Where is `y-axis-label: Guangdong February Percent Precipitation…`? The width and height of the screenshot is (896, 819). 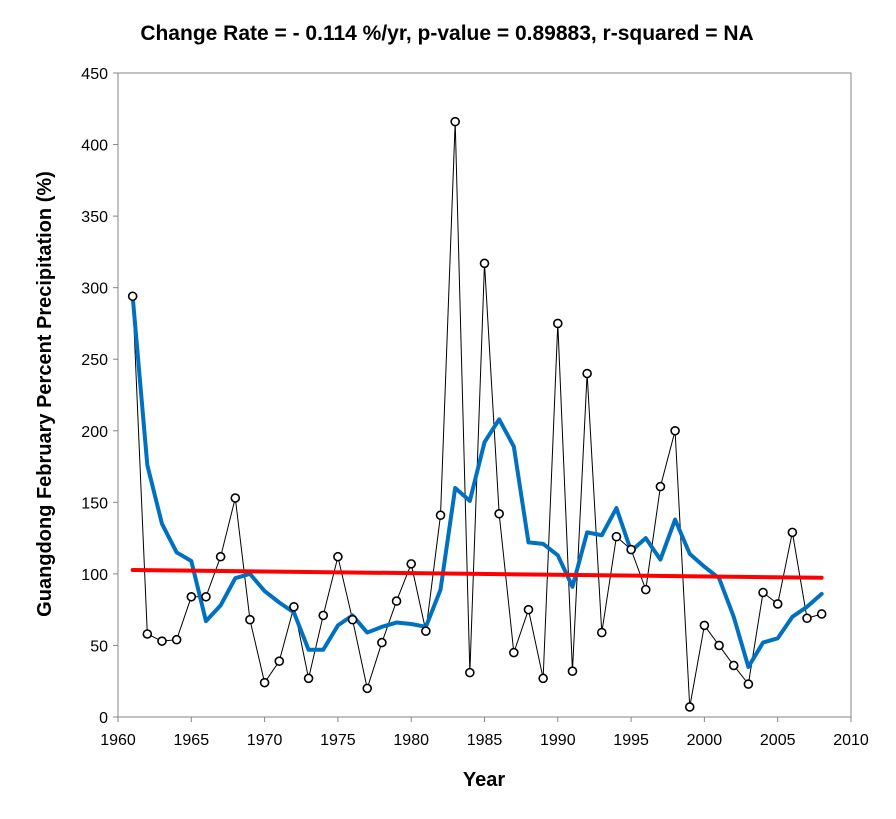
y-axis-label: Guangdong February Percent Precipitation… is located at coordinates (45, 394).